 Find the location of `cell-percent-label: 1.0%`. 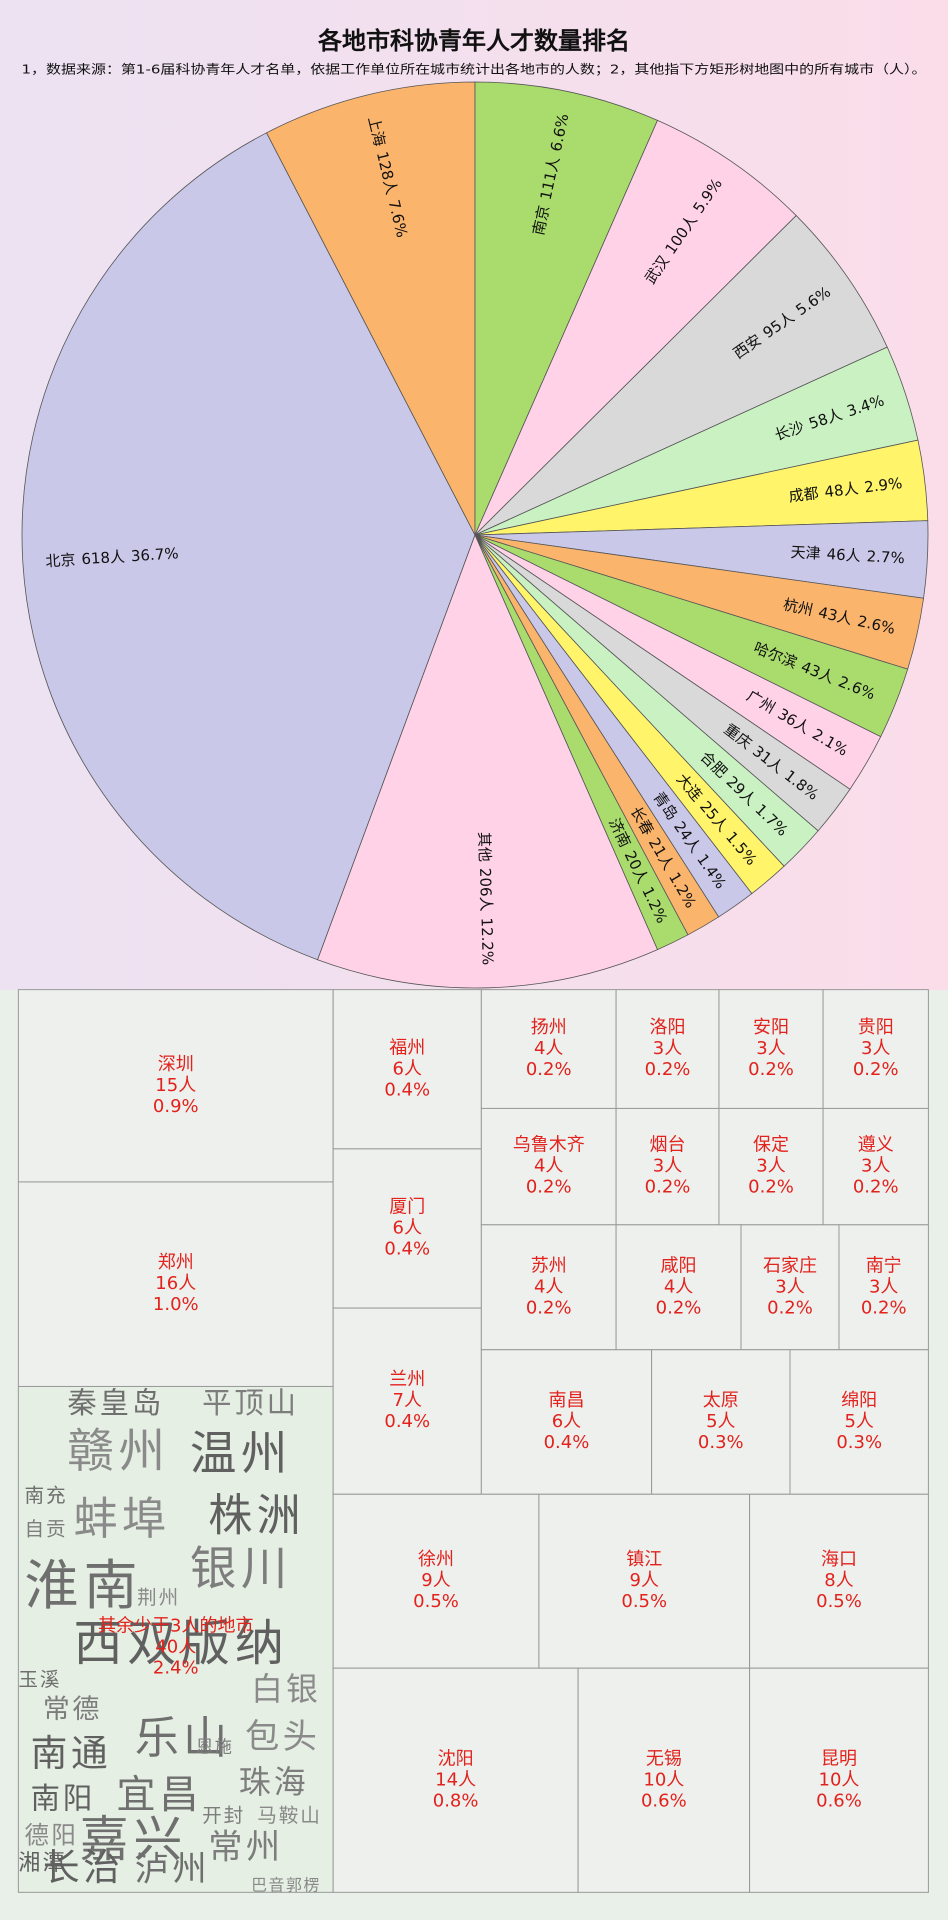

cell-percent-label: 1.0% is located at coordinates (176, 1304).